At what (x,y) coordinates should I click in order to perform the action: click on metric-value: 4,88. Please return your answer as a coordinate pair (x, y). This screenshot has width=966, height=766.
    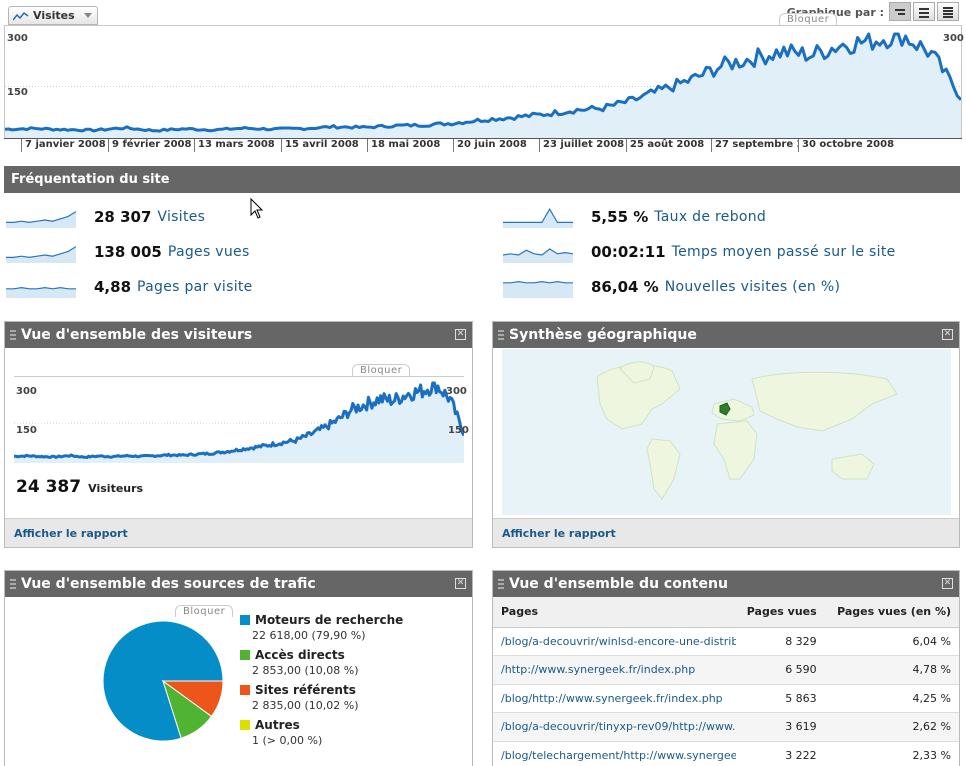
    Looking at the image, I should click on (113, 287).